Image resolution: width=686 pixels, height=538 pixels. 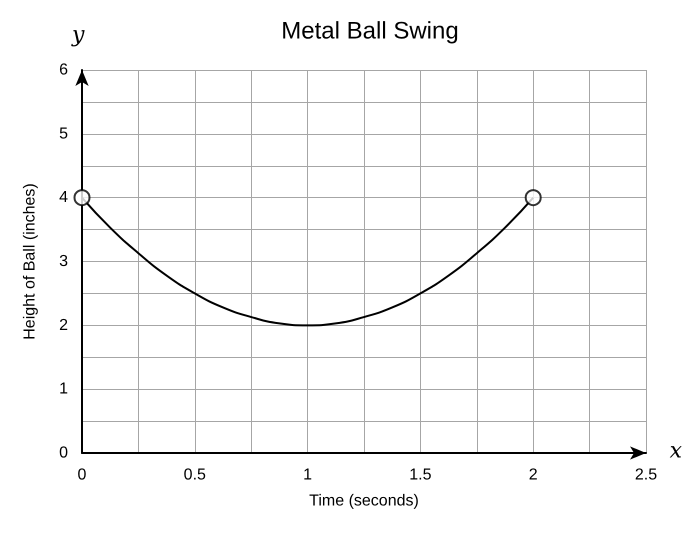 I want to click on x-tick-label: 1, so click(x=307, y=475).